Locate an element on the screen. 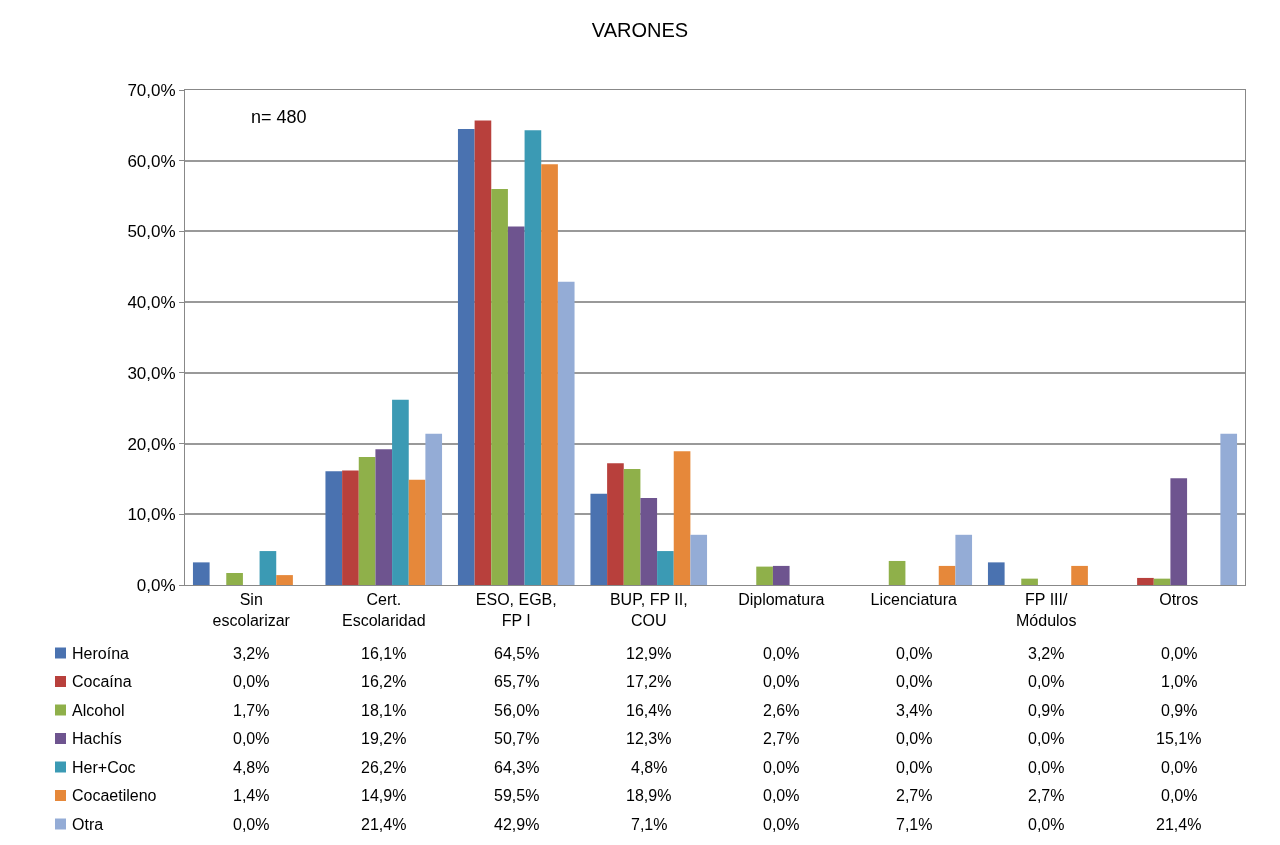 The image size is (1280, 845). data-label: 17,2% is located at coordinates (649, 681).